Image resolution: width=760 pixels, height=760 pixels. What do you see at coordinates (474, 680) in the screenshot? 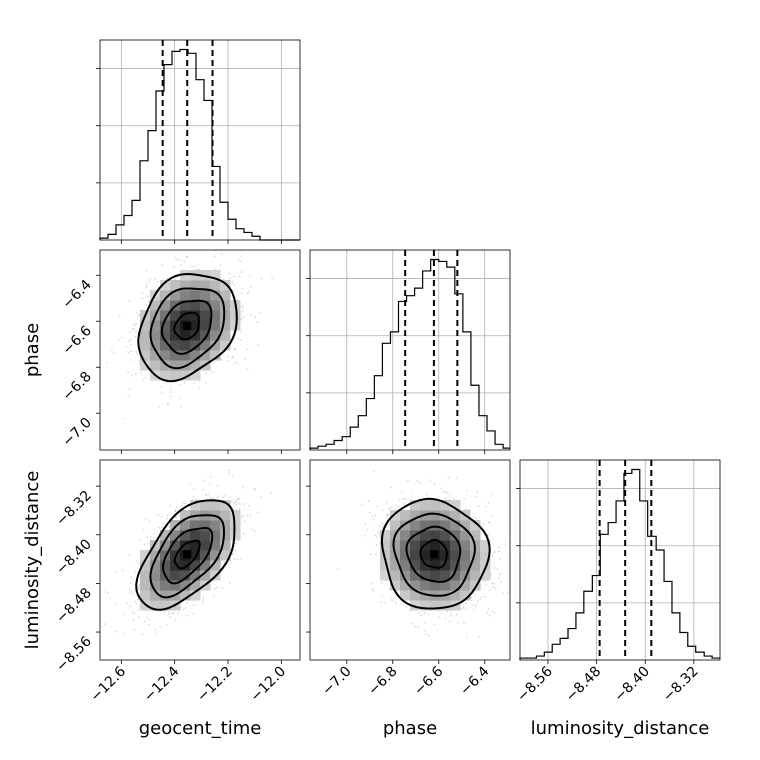
I see `x-tick-label: −6.4` at bounding box center [474, 680].